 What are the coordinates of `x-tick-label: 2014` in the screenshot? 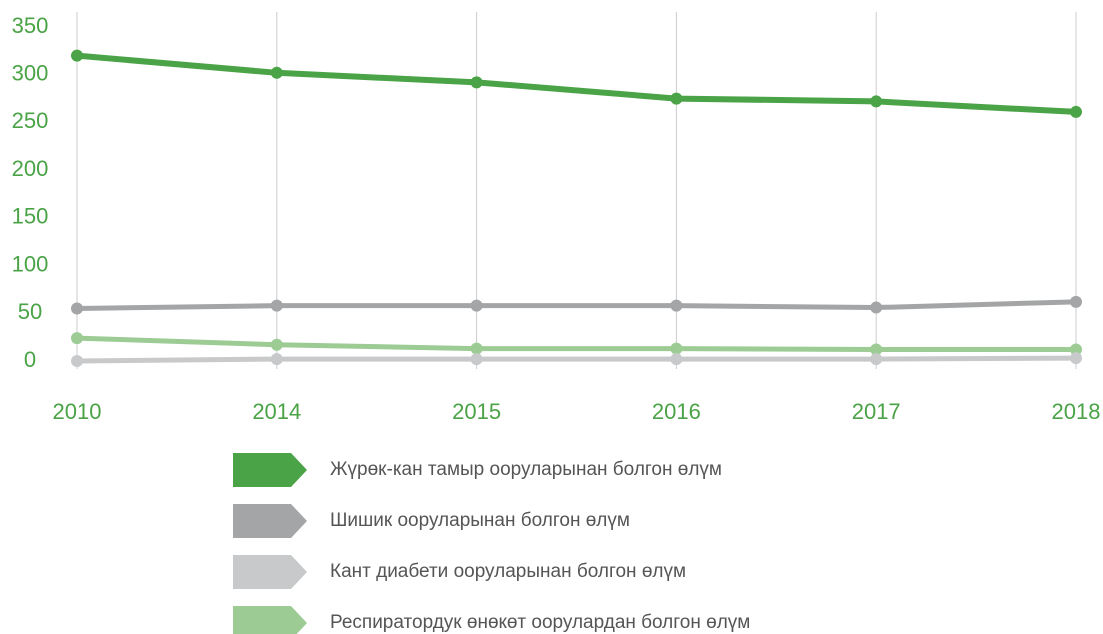 It's located at (276, 411).